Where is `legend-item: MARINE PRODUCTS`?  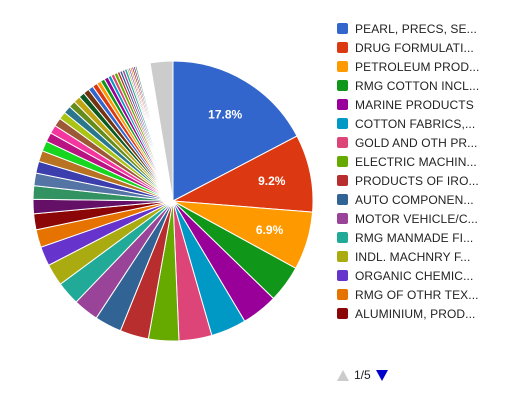
legend-item: MARINE PRODUCTS is located at coordinates (419, 104).